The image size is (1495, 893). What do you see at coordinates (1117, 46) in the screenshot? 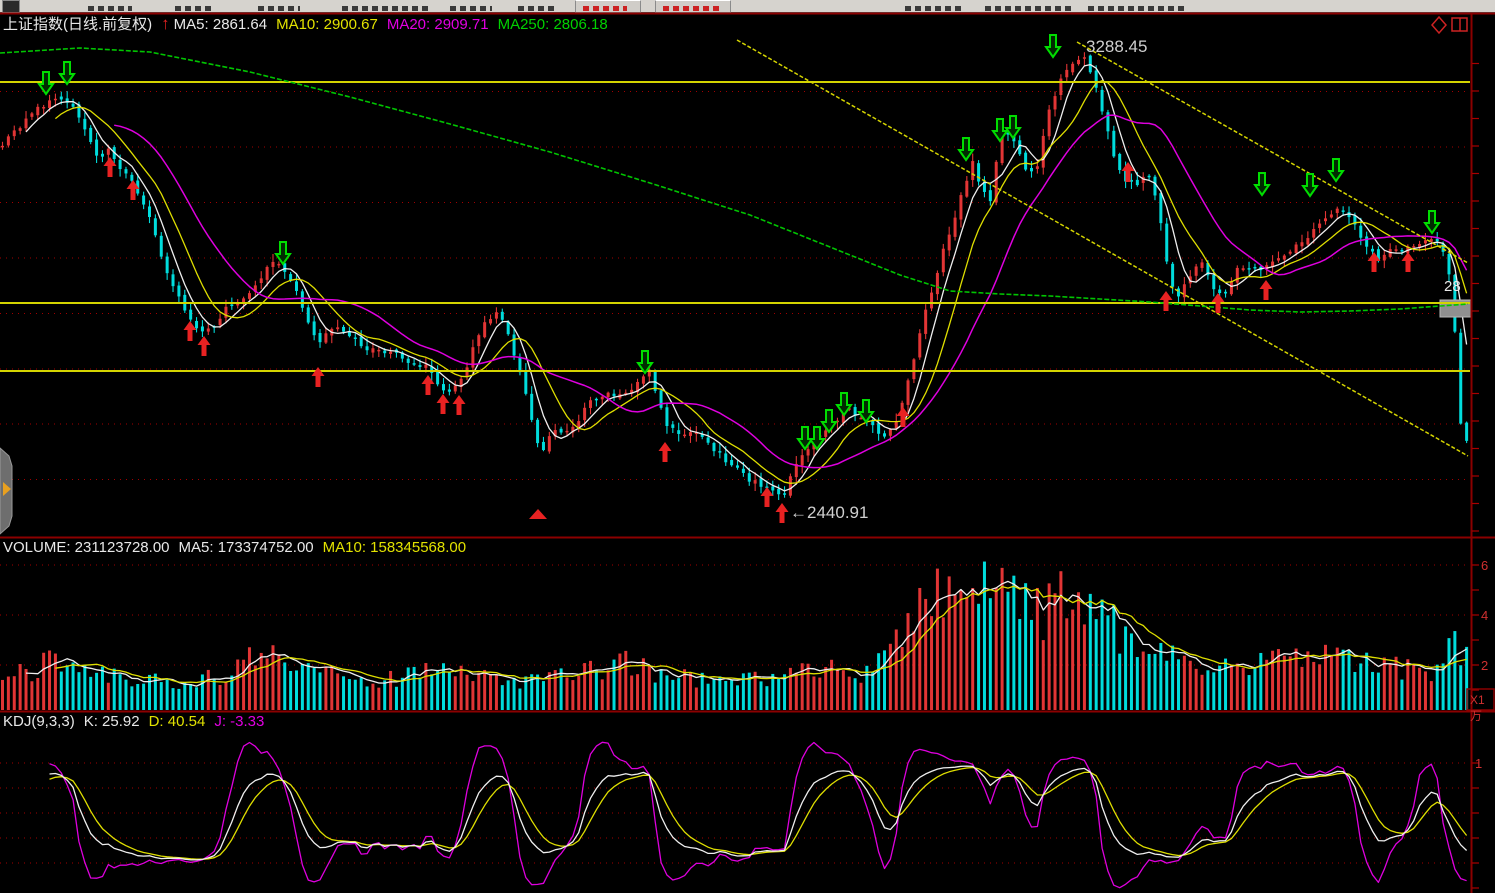
I see `peak-price-annotation: 3288.45` at bounding box center [1117, 46].